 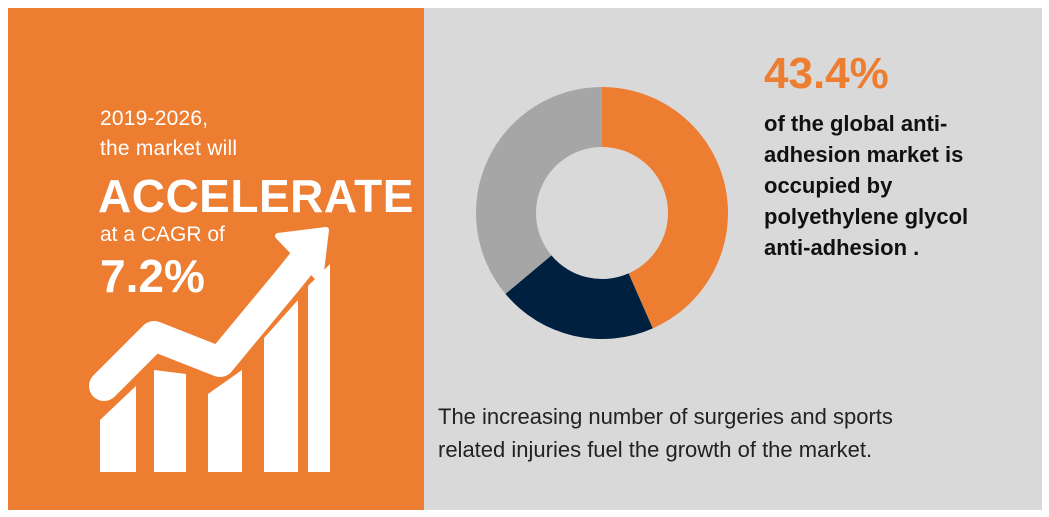 I want to click on market-share-donut, so click(x=602, y=213).